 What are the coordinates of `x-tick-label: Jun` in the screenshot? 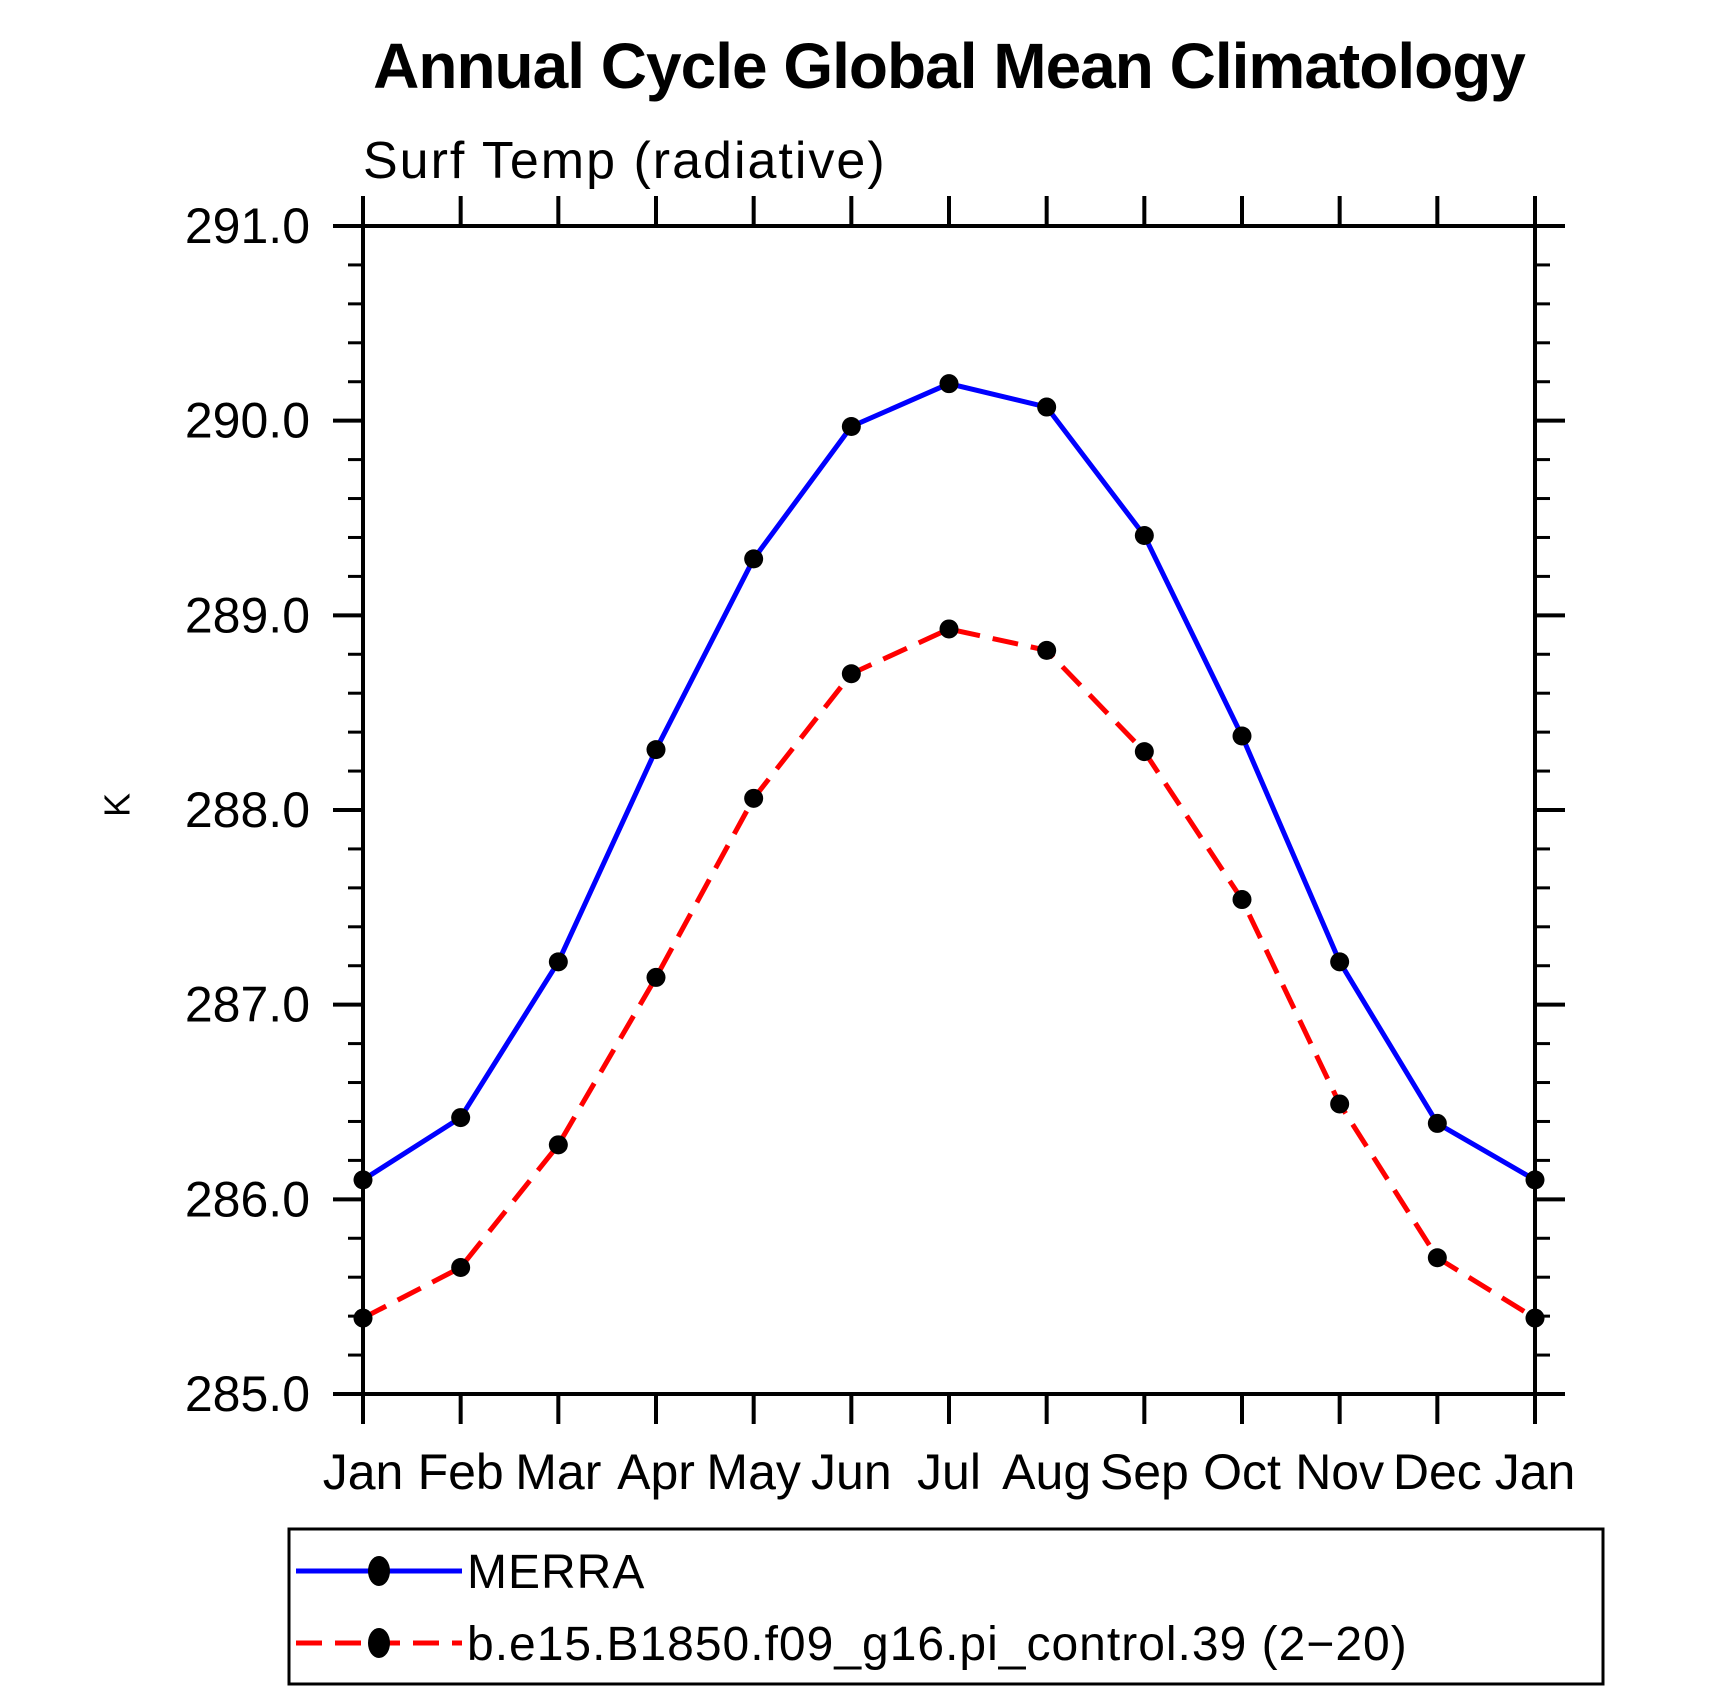 It's located at (851, 1472).